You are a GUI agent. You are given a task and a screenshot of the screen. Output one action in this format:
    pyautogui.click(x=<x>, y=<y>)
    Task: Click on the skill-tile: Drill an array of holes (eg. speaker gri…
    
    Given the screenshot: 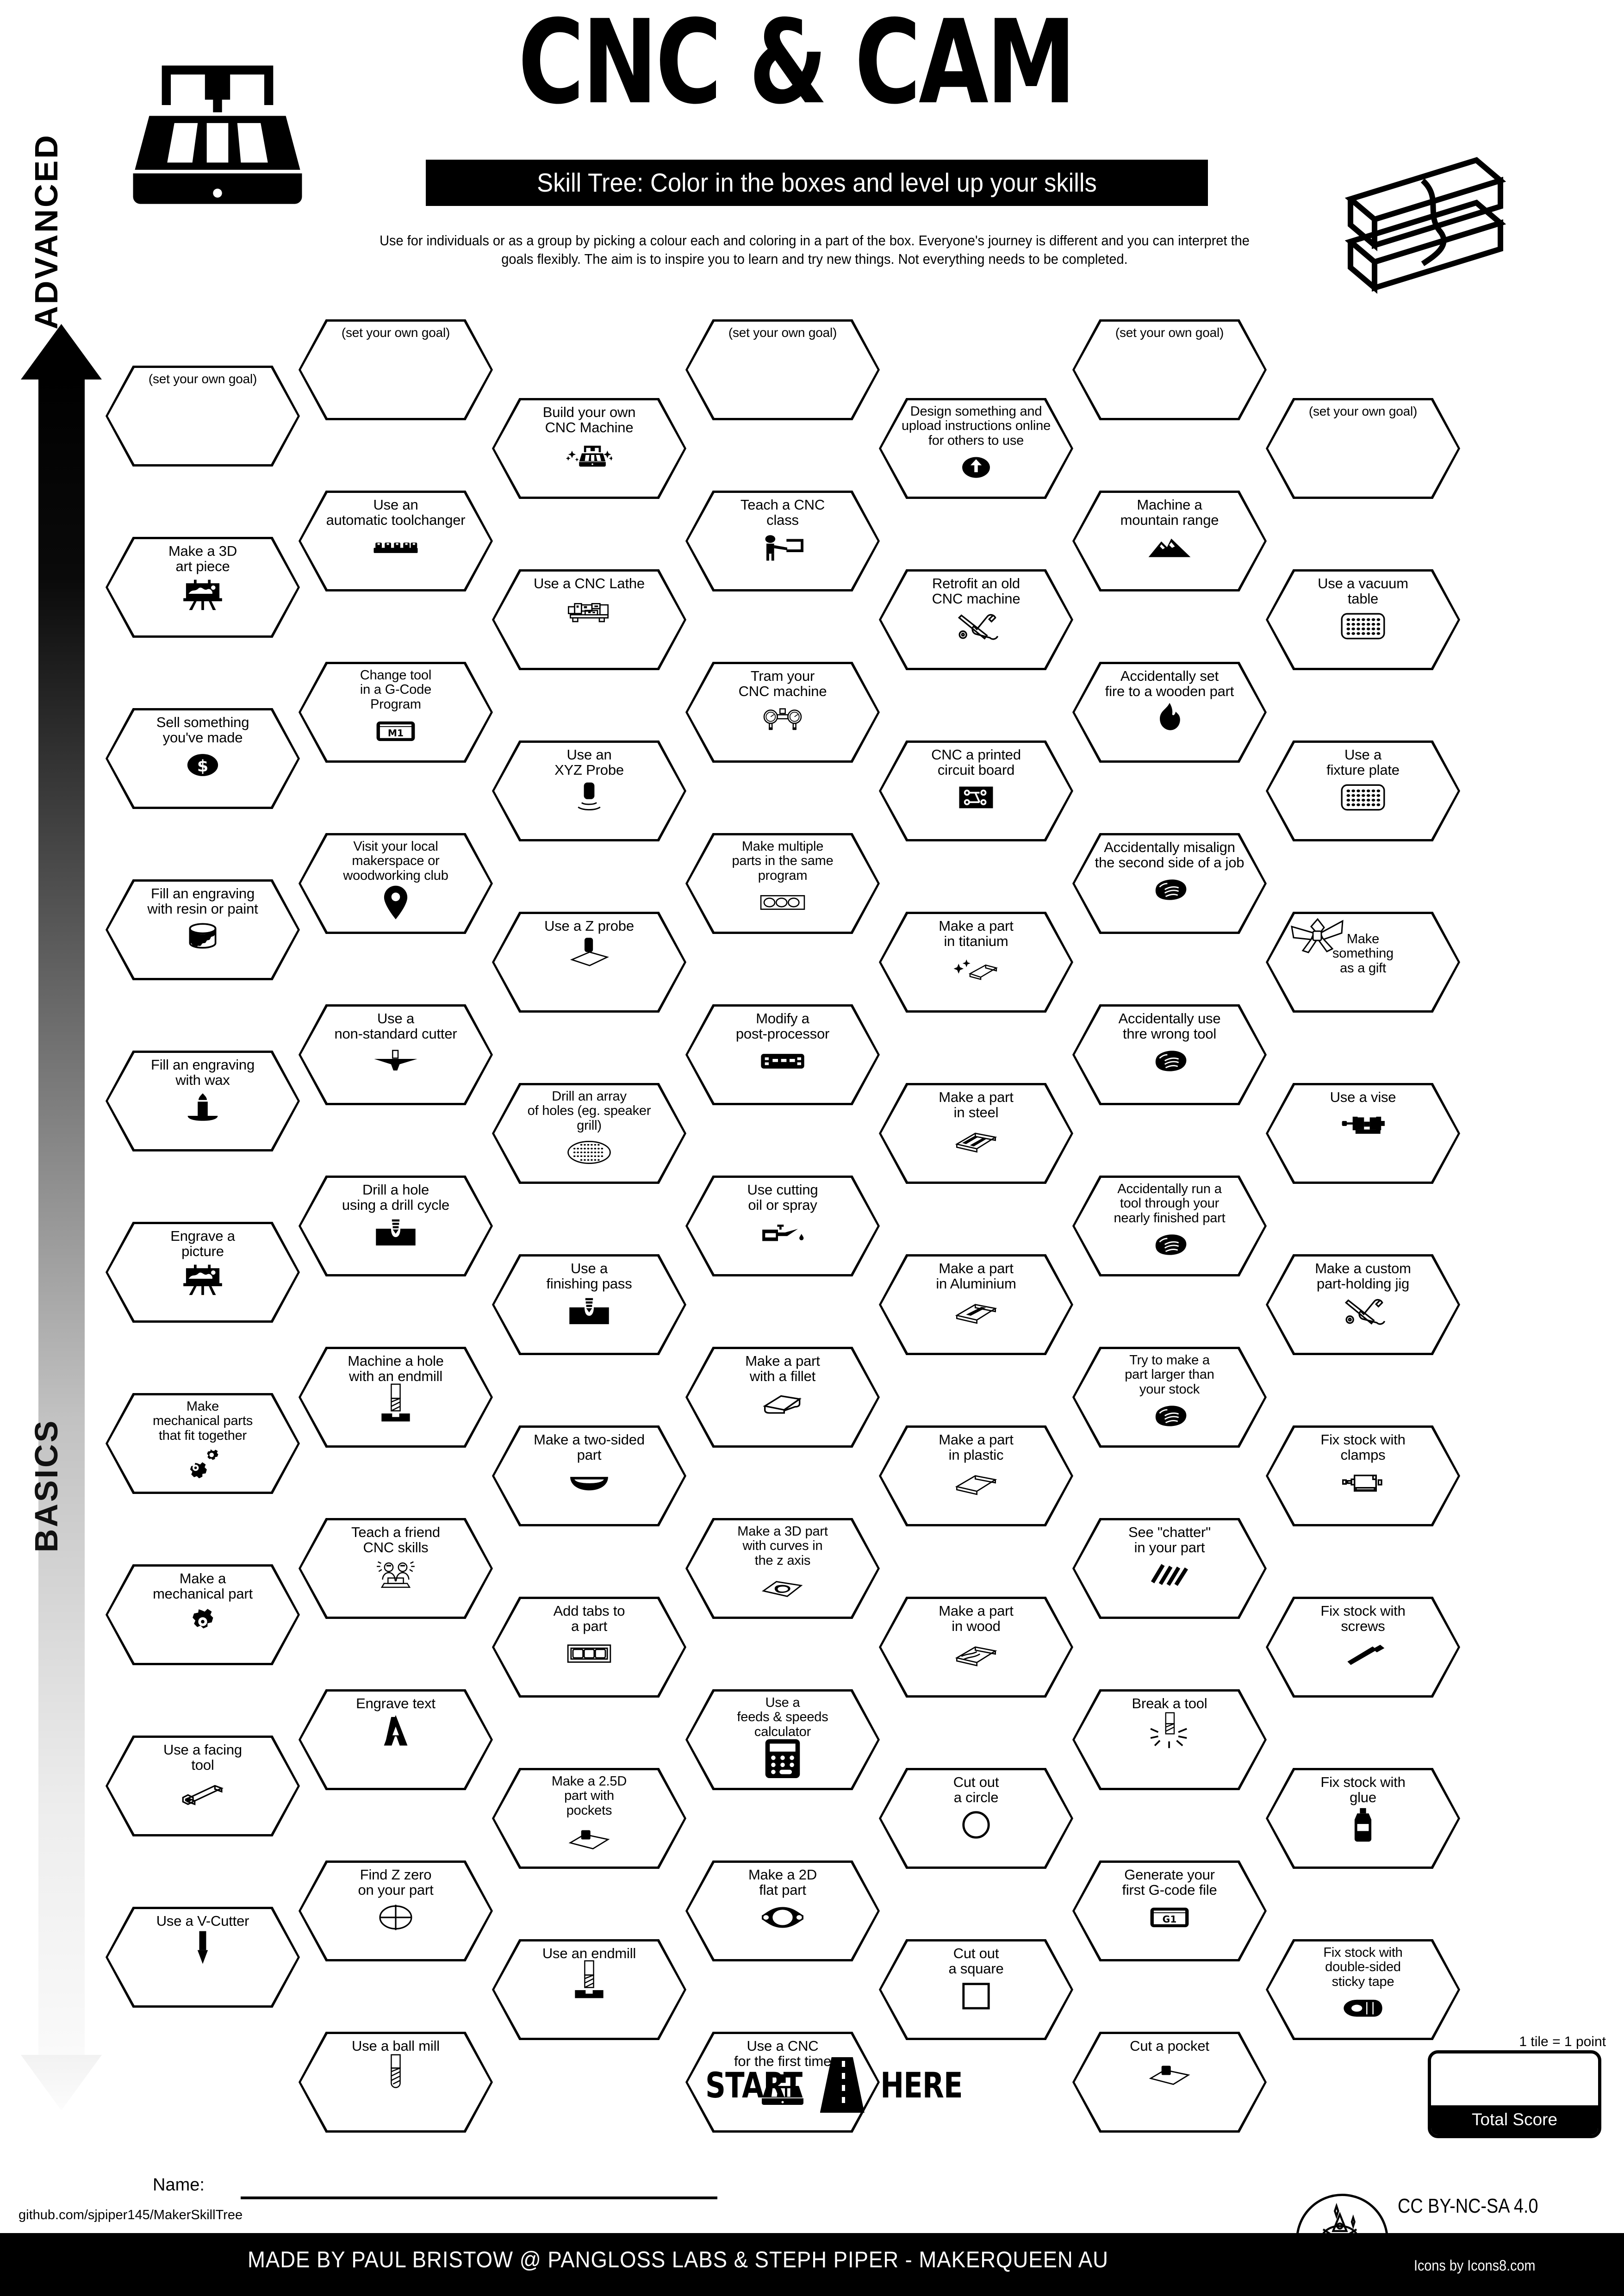 What is the action you would take?
    pyautogui.click(x=589, y=1133)
    